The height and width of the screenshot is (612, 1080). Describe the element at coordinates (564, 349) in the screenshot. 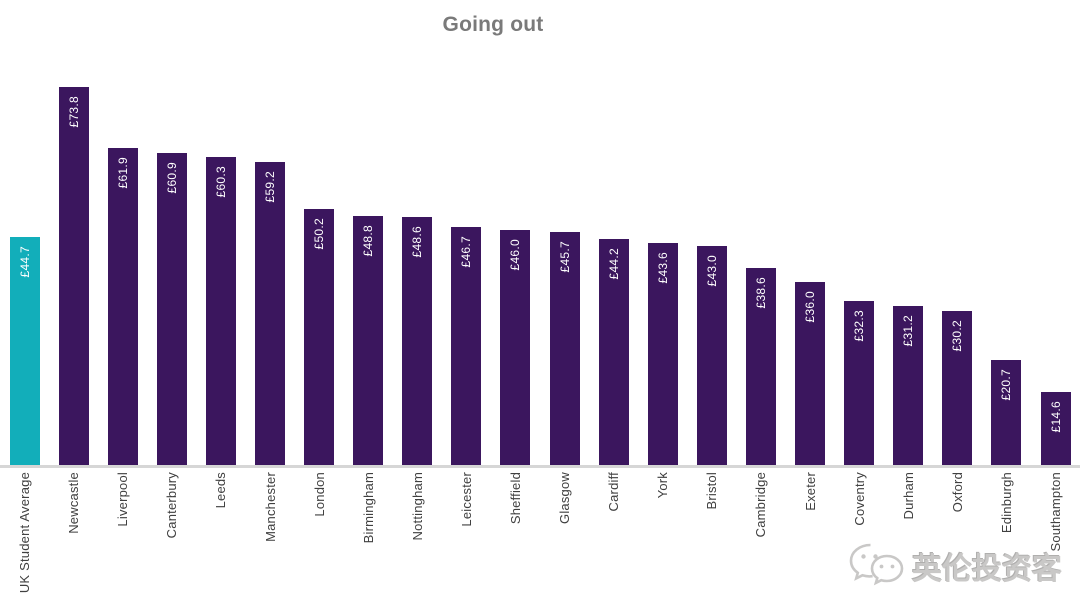

I see `bar-glasgow: £45.7` at that location.